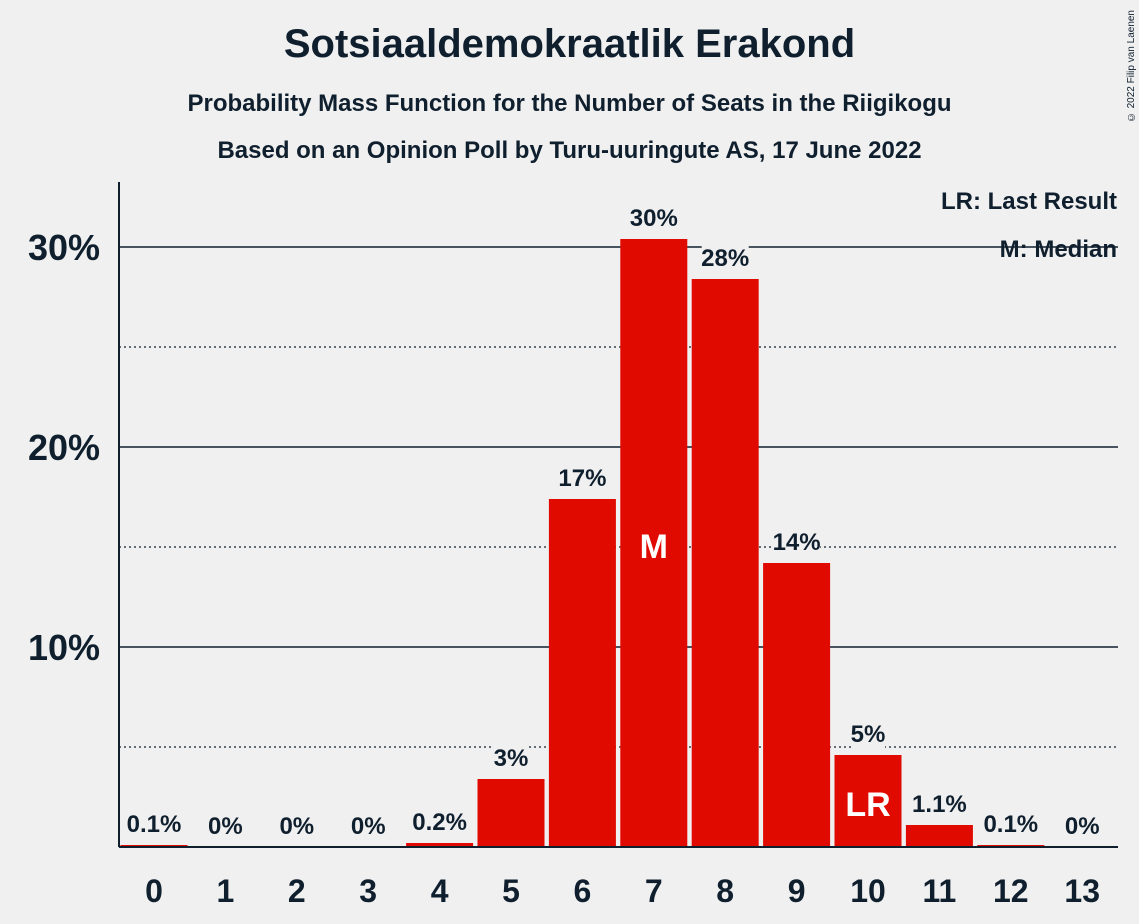 The width and height of the screenshot is (1139, 924). I want to click on x-tick-label: 12, so click(1011, 891).